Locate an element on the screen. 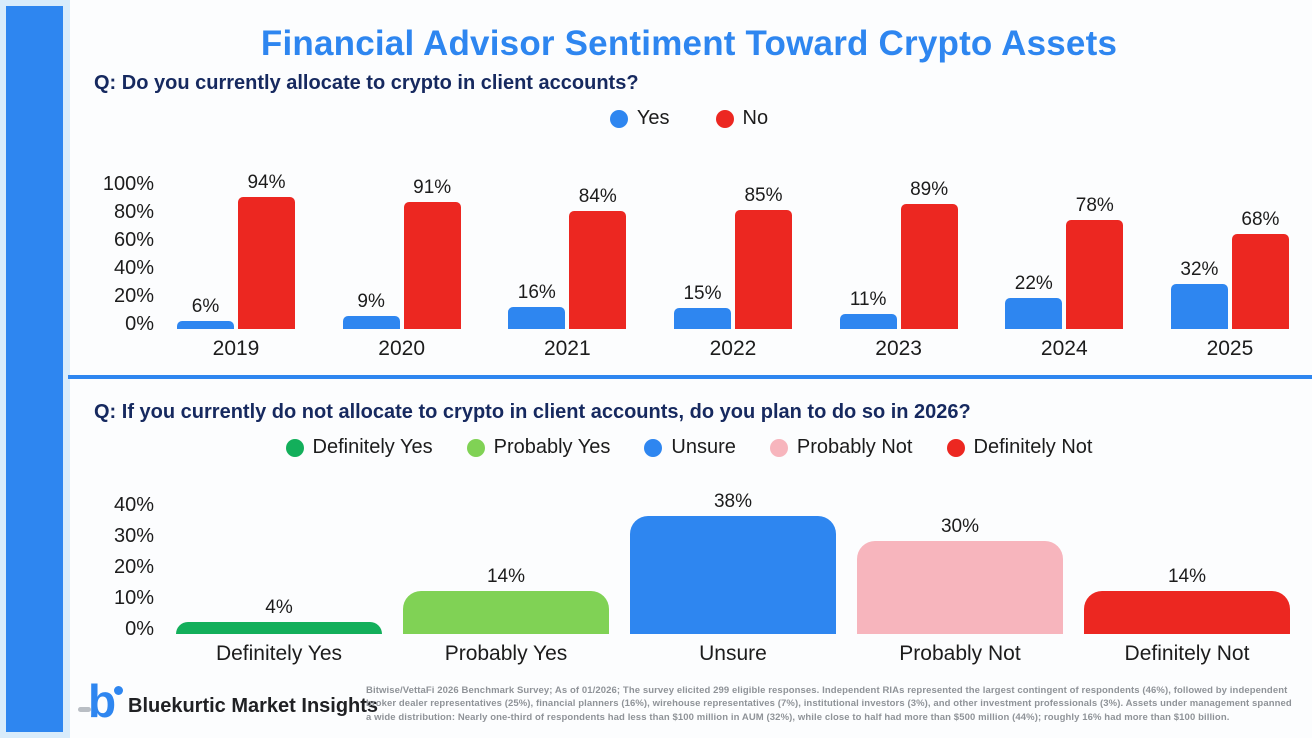 This screenshot has height=738, width=1312. bar-probably-not-probably-not is located at coordinates (960, 587).